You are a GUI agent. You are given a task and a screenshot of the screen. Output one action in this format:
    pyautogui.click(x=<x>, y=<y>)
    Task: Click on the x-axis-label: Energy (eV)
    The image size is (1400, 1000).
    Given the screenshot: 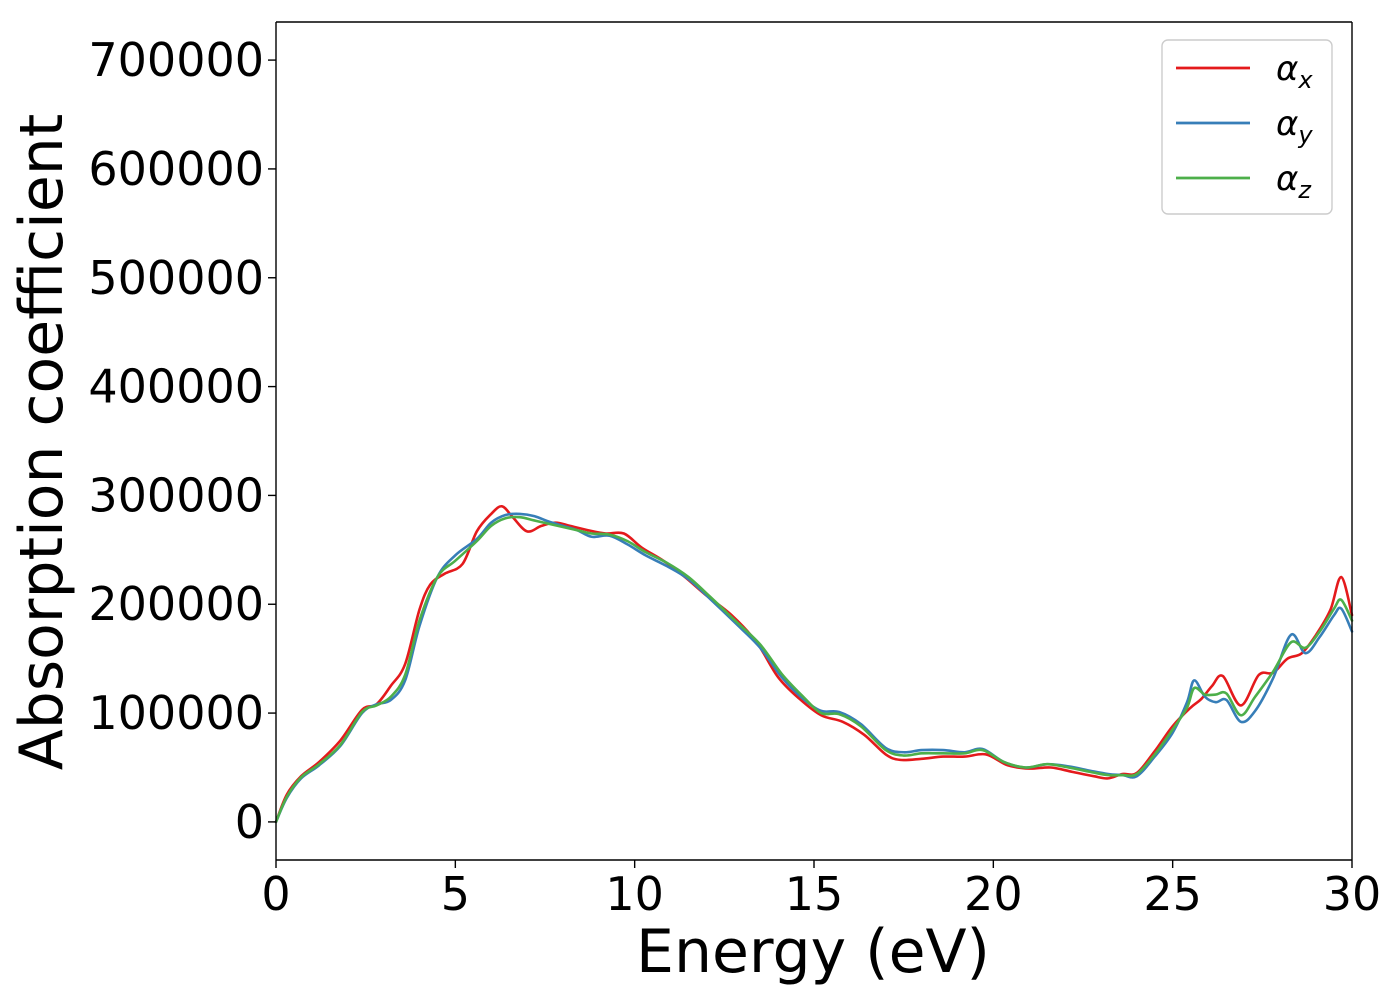 What is the action you would take?
    pyautogui.click(x=813, y=952)
    